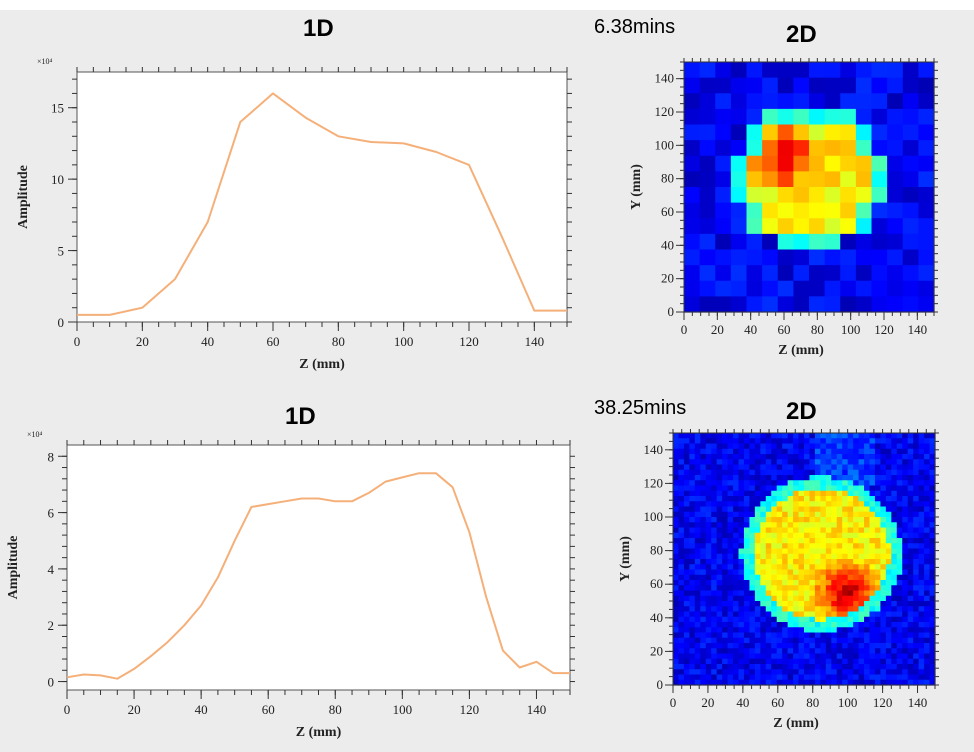  Describe the element at coordinates (660, 684) in the screenshot. I see `bottom-2d-y-tick-label: 0` at that location.